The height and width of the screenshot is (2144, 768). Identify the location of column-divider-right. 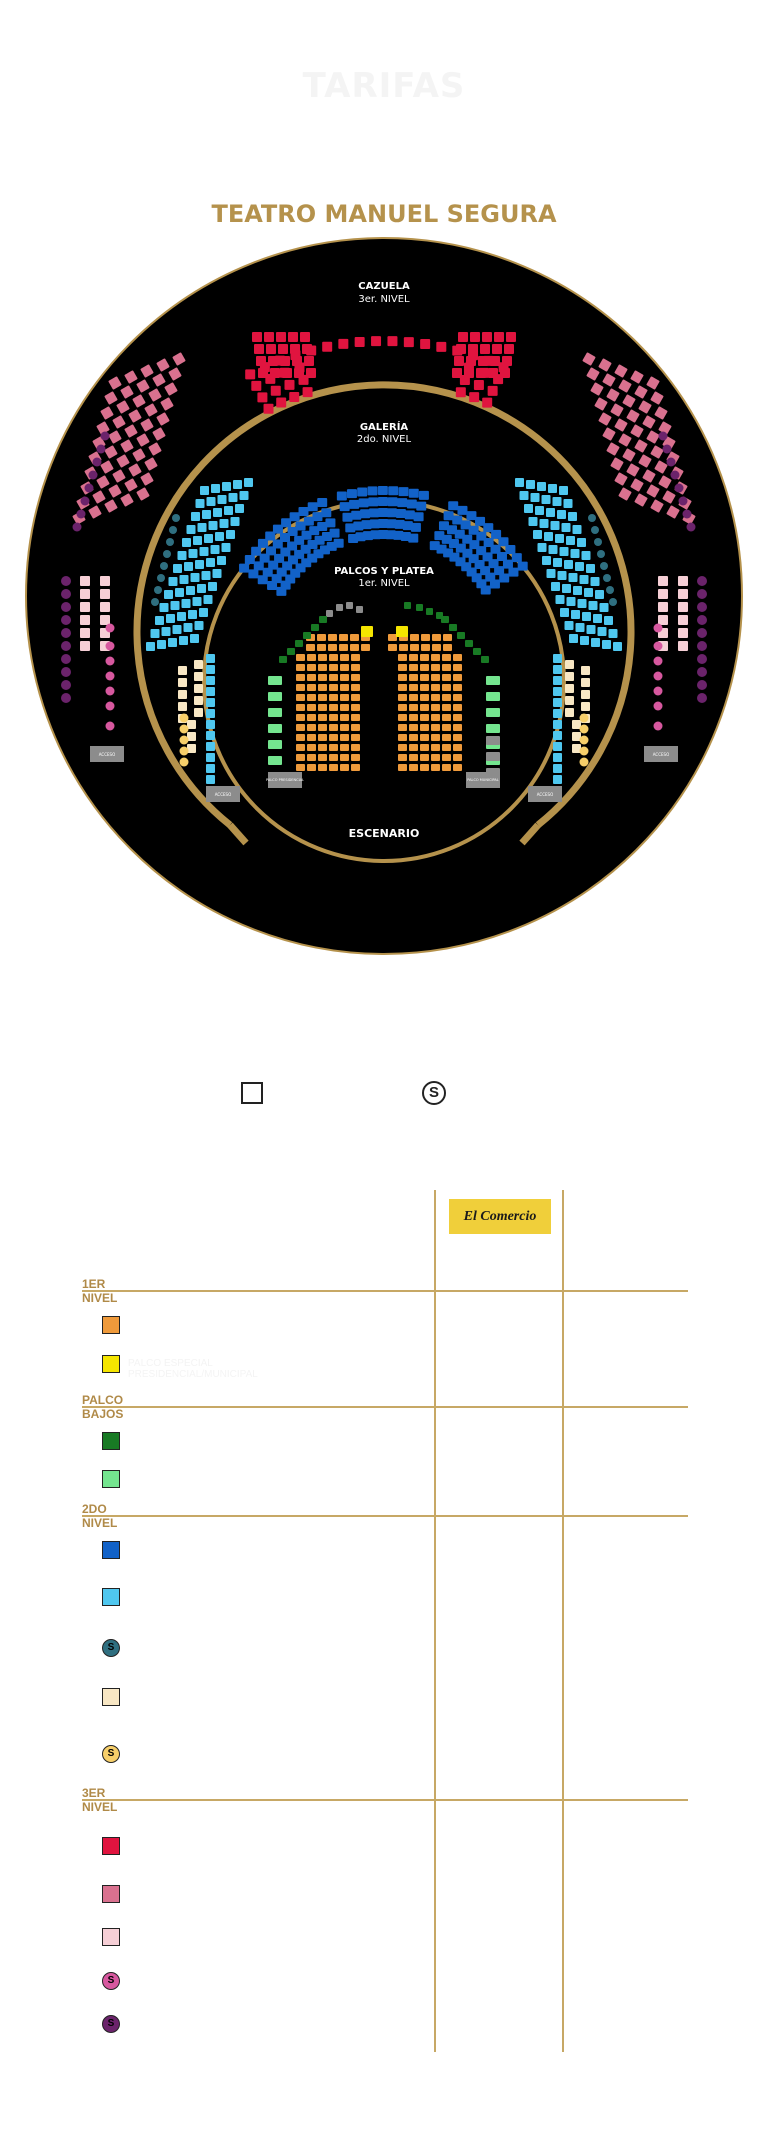
(563, 1621).